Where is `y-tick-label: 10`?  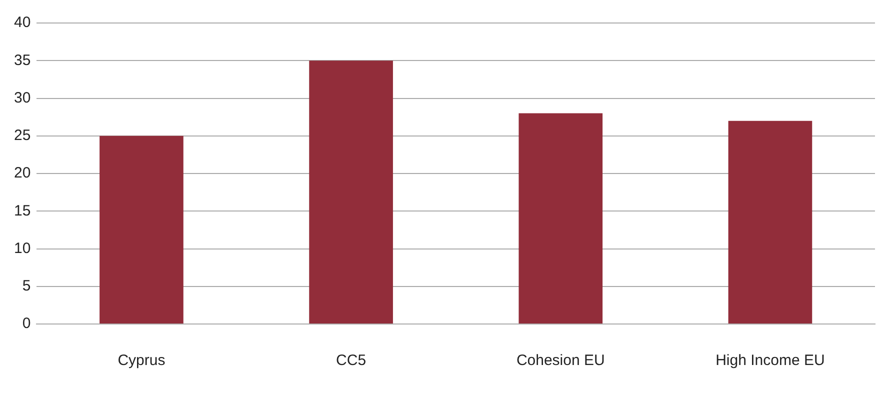
y-tick-label: 10 is located at coordinates (22, 248).